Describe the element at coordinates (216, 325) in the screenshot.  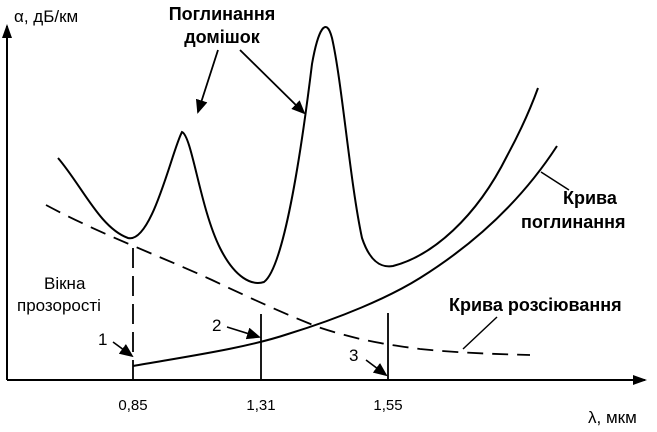
I see `window-number-2: 2` at that location.